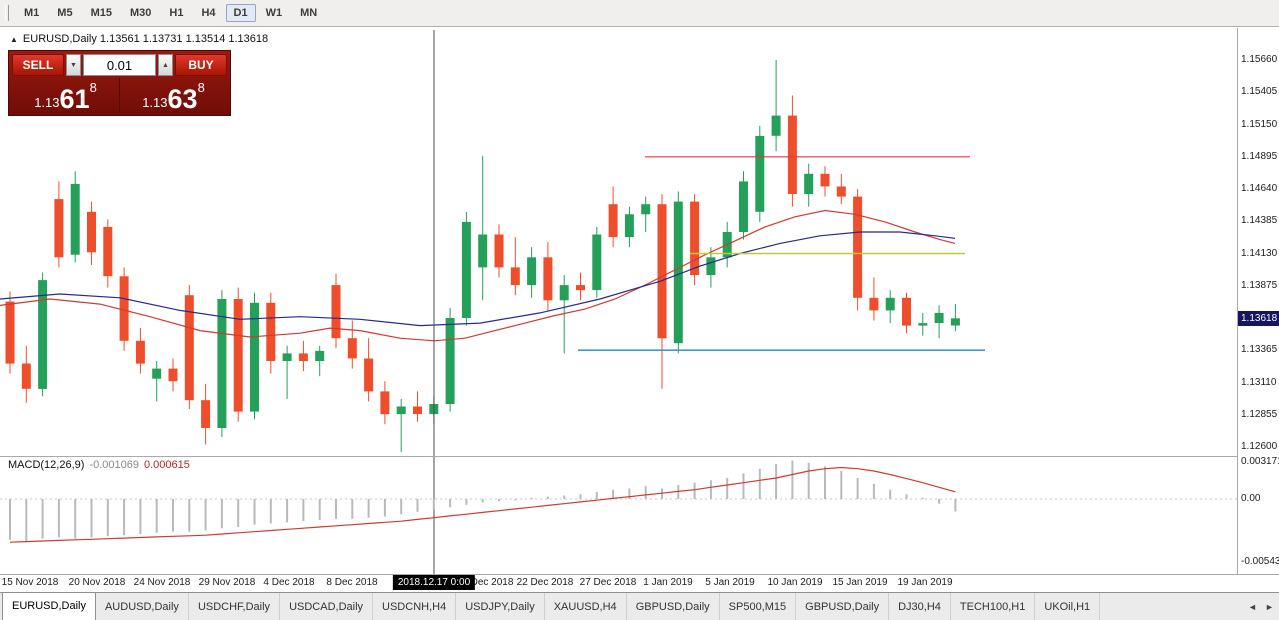 The width and height of the screenshot is (1279, 620). I want to click on timeframe-button-m15: M15, so click(101, 13).